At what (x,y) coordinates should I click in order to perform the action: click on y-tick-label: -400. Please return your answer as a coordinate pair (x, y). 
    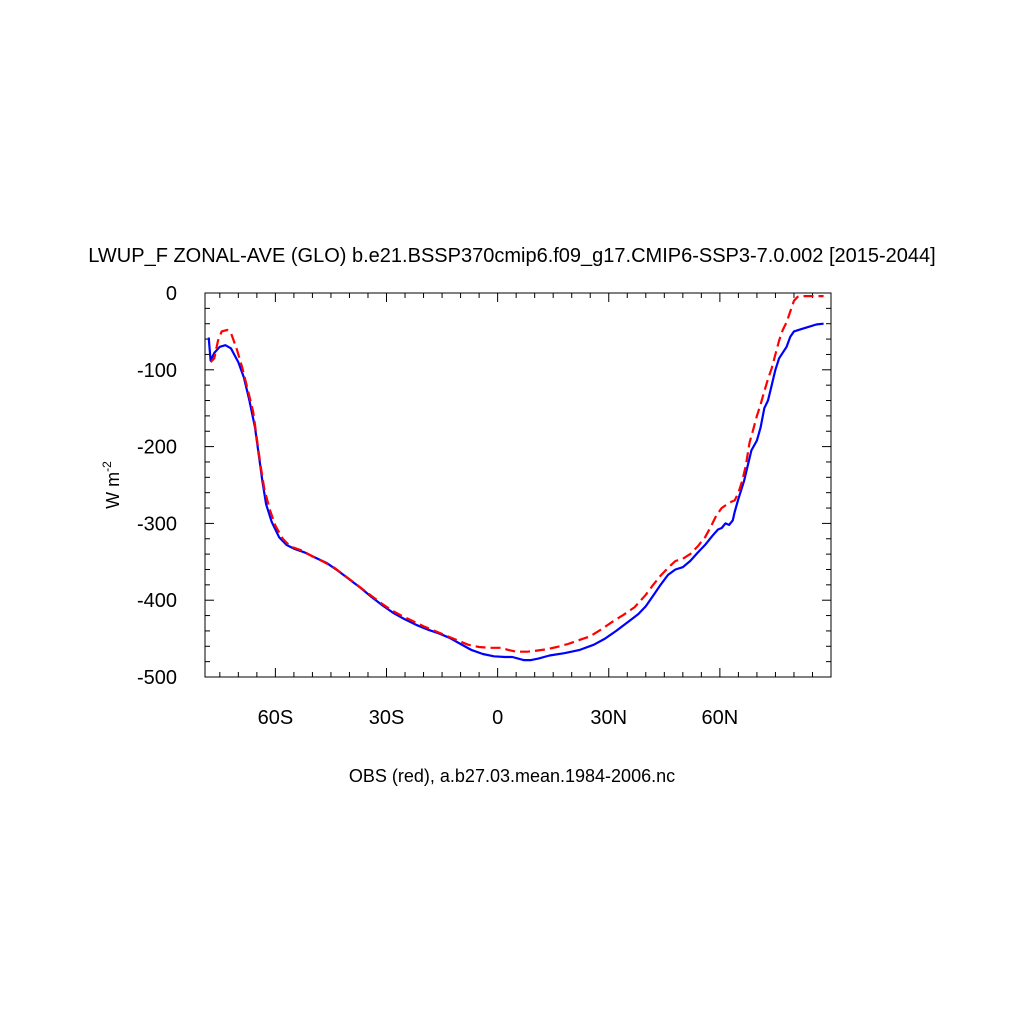
    Looking at the image, I should click on (157, 601).